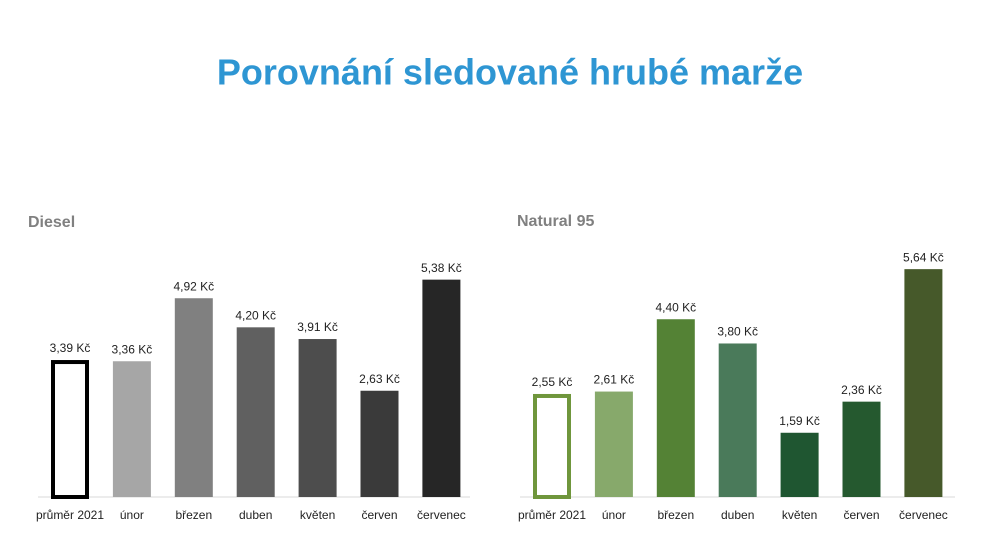 The width and height of the screenshot is (991, 558). What do you see at coordinates (799, 421) in the screenshot?
I see `value-label: 1,59 Kč` at bounding box center [799, 421].